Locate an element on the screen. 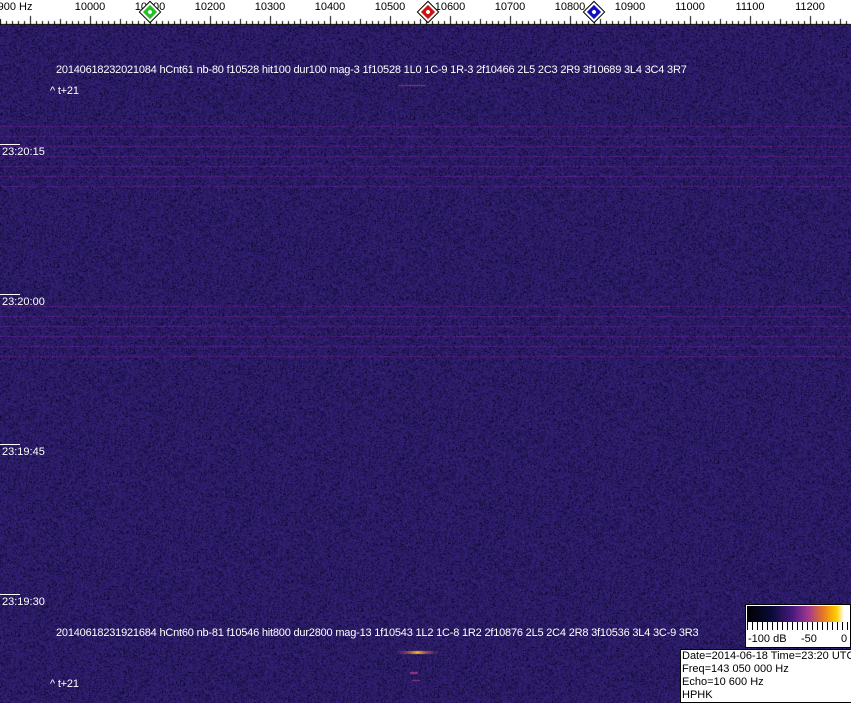 The image size is (851, 703). x-tick-label: 10300 is located at coordinates (270, 7).